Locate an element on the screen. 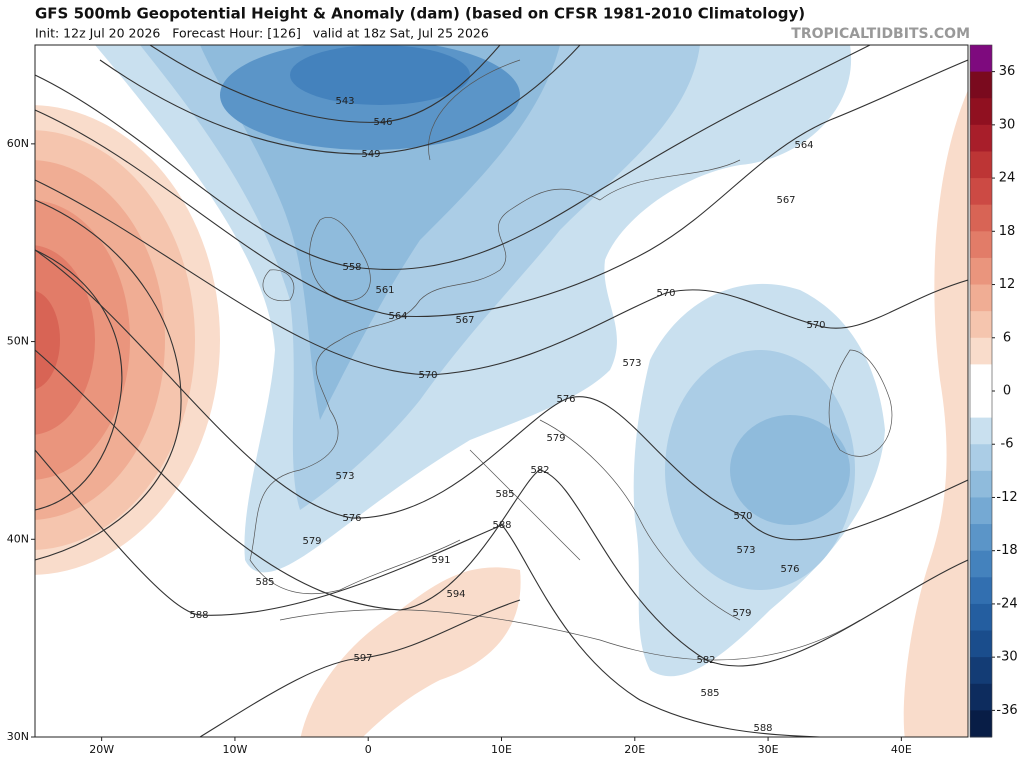 The width and height of the screenshot is (1024, 761). lon-label: 0 is located at coordinates (368, 749).